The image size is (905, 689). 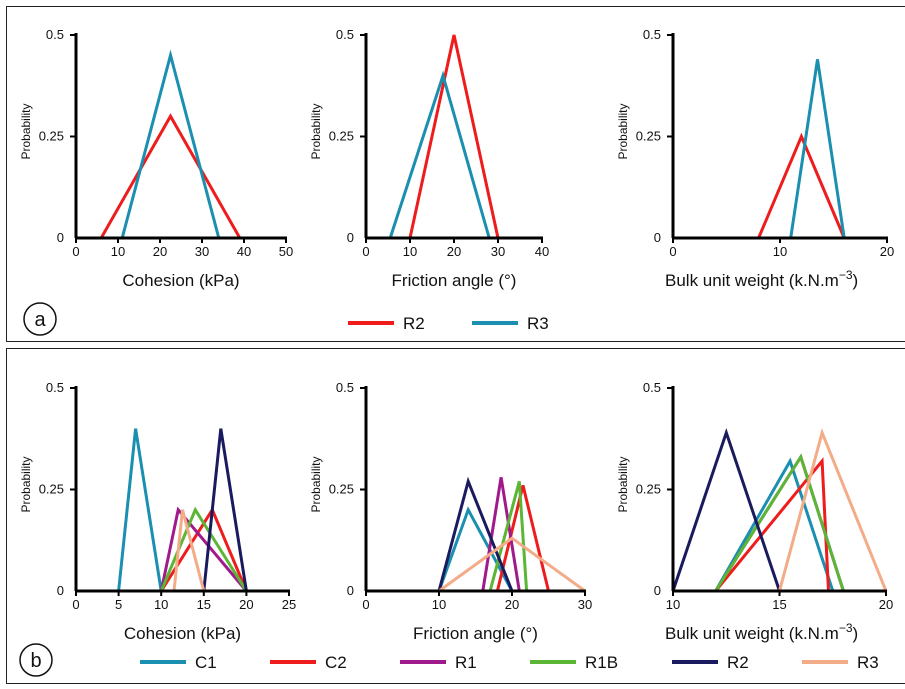 I want to click on series-line-c1, so click(x=140, y=510).